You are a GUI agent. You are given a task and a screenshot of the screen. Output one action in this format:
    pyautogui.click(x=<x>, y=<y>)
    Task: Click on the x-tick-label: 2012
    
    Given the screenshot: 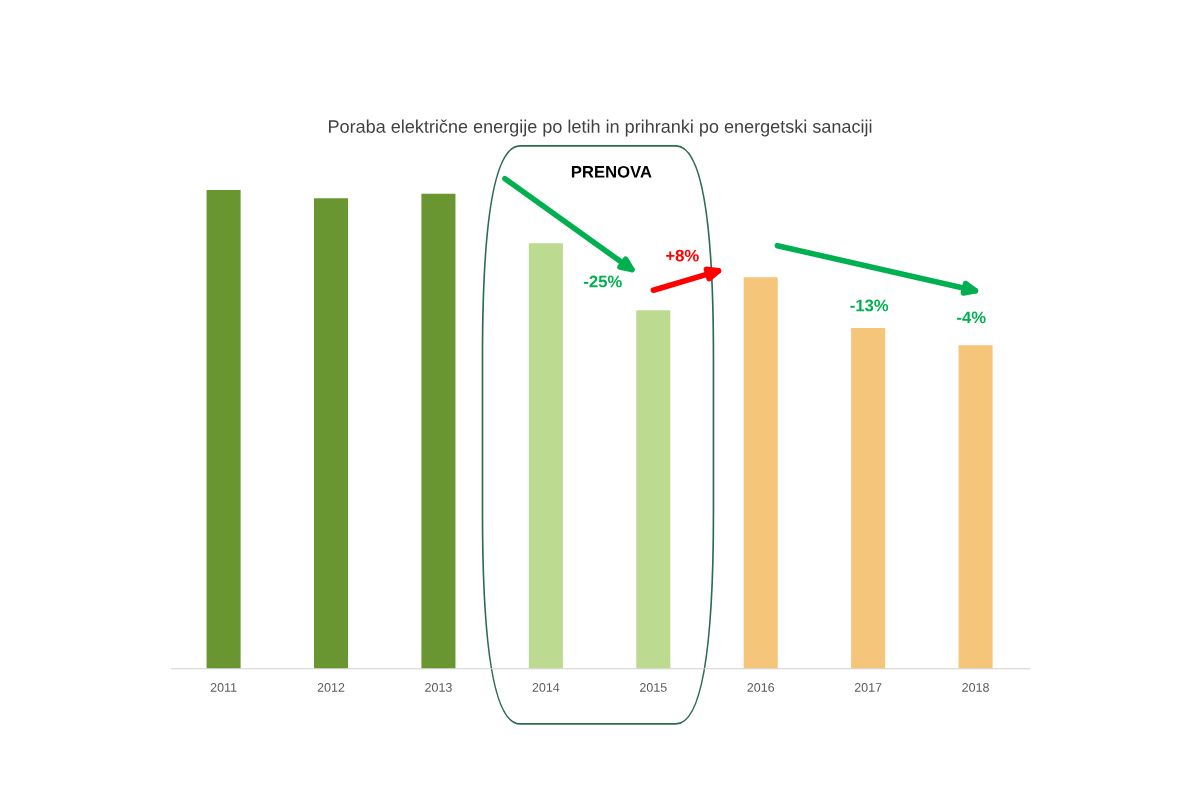 What is the action you would take?
    pyautogui.click(x=331, y=687)
    